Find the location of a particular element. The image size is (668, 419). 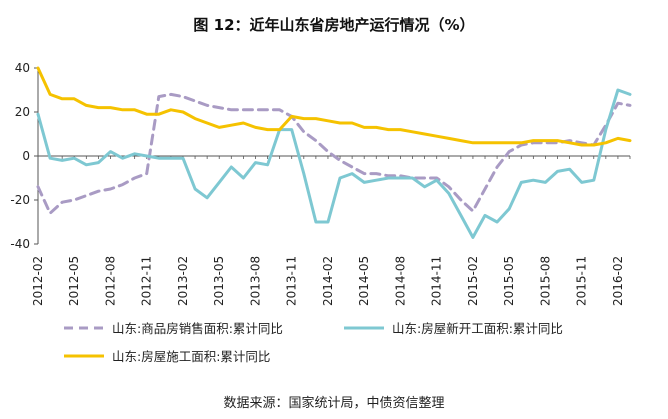

x-tick-label: 2014-02 is located at coordinates (328, 281).